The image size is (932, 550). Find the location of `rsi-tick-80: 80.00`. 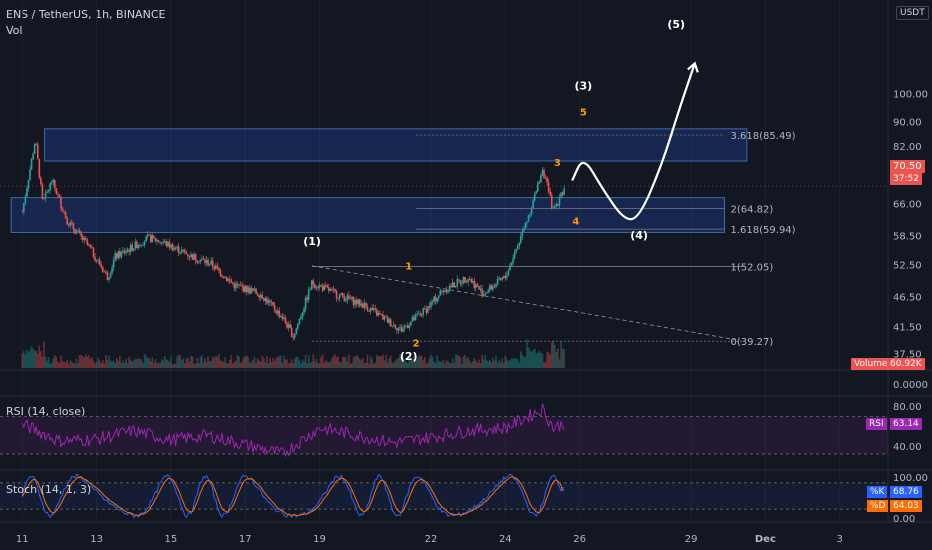

rsi-tick-80: 80.00 is located at coordinates (907, 407).